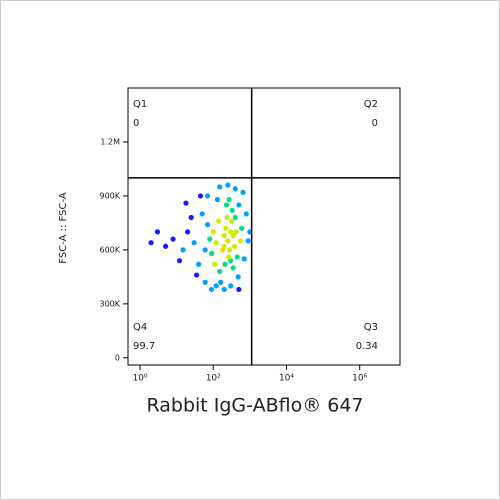  What do you see at coordinates (213, 379) in the screenshot?
I see `x-tick-label: 10²` at bounding box center [213, 379].